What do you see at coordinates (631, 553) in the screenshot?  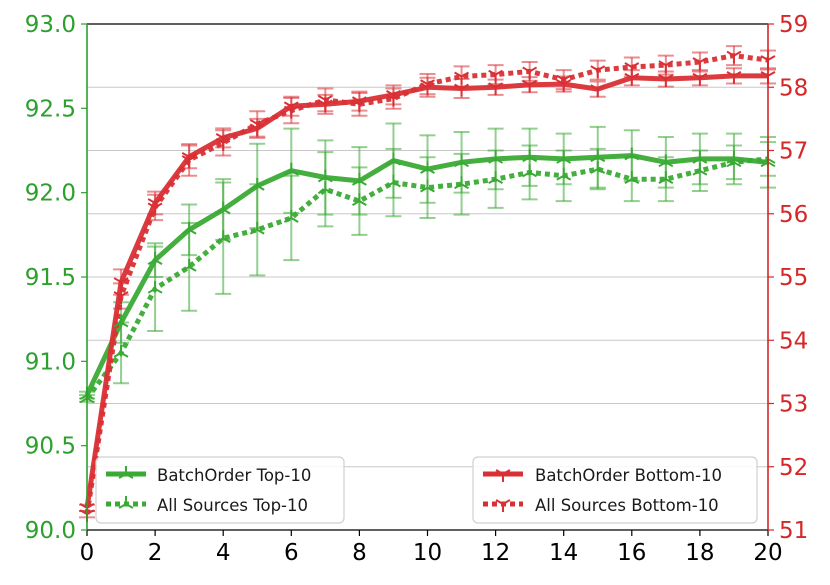 I see `x-tick-label-8: 16` at bounding box center [631, 553].